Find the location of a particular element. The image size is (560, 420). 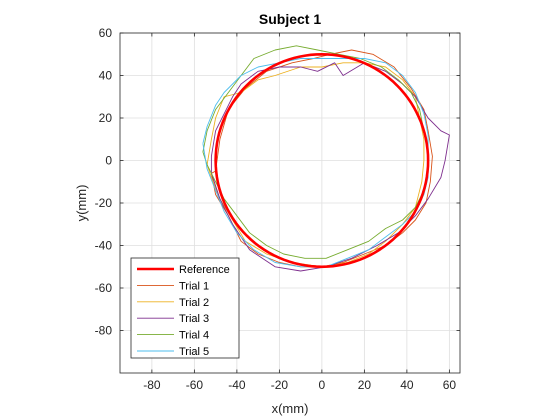

x-tick-label: 0 is located at coordinates (322, 385).